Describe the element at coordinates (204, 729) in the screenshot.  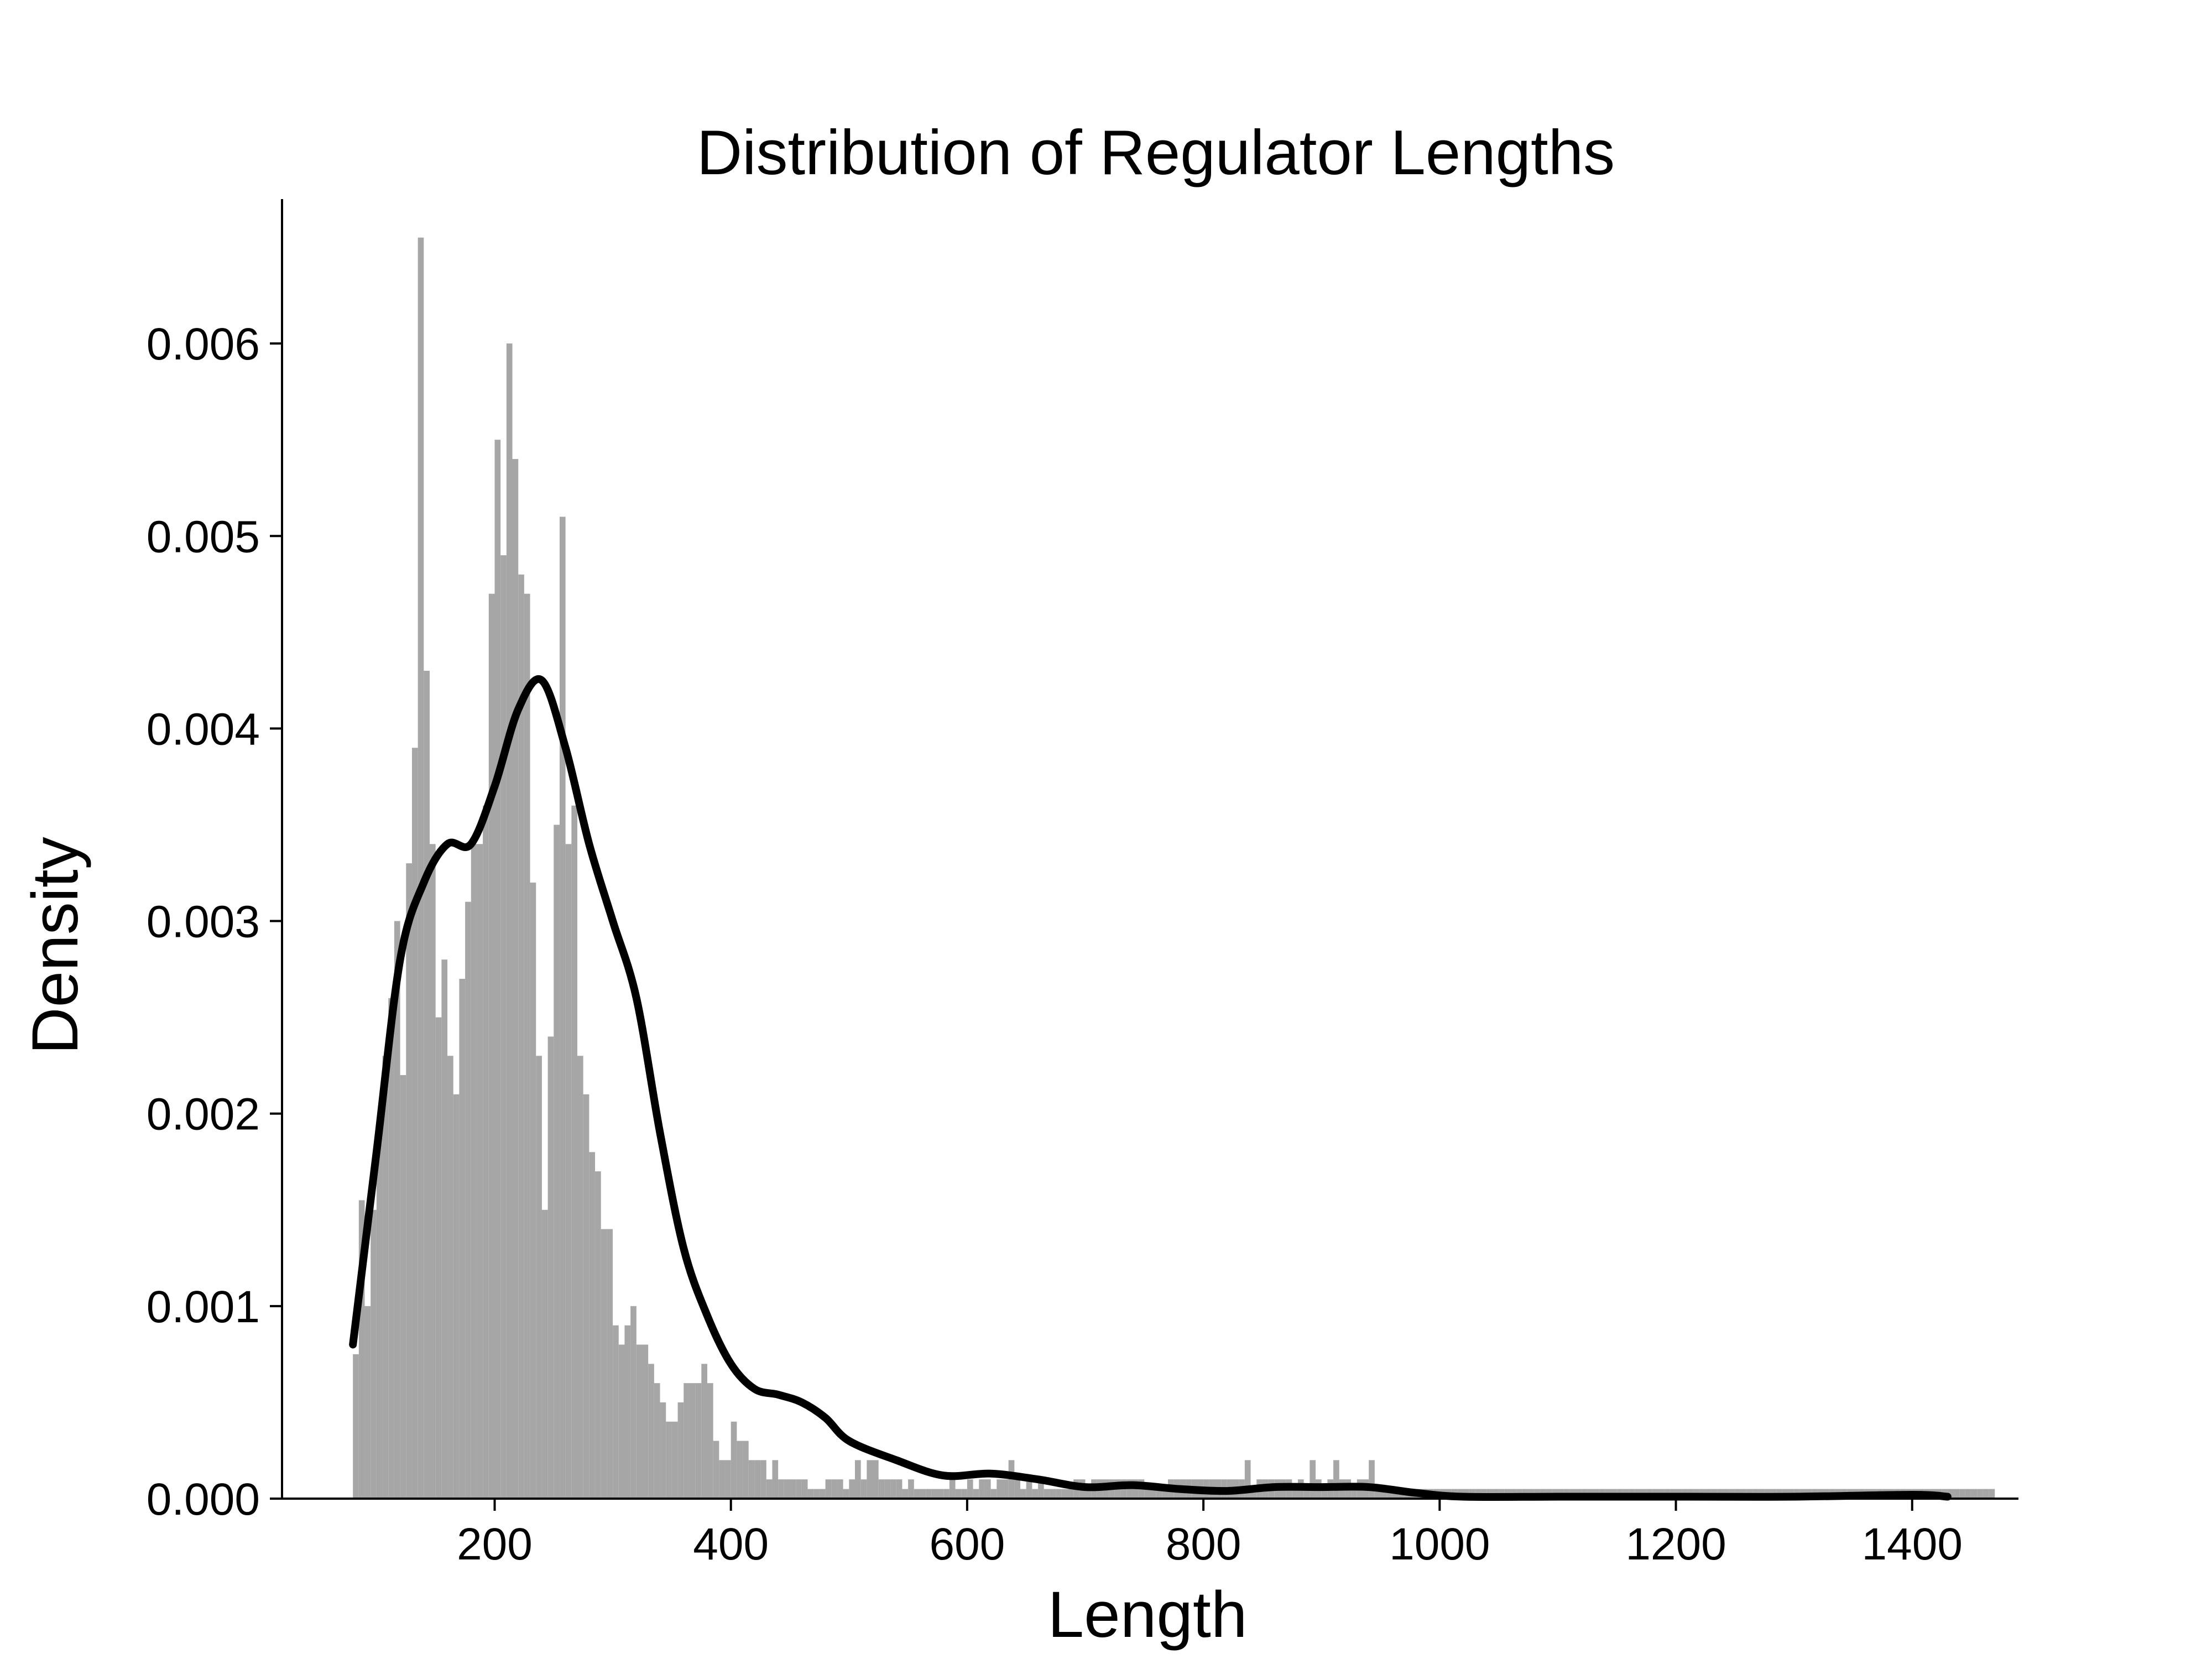
I see `y-tick-label: 0.004` at that location.